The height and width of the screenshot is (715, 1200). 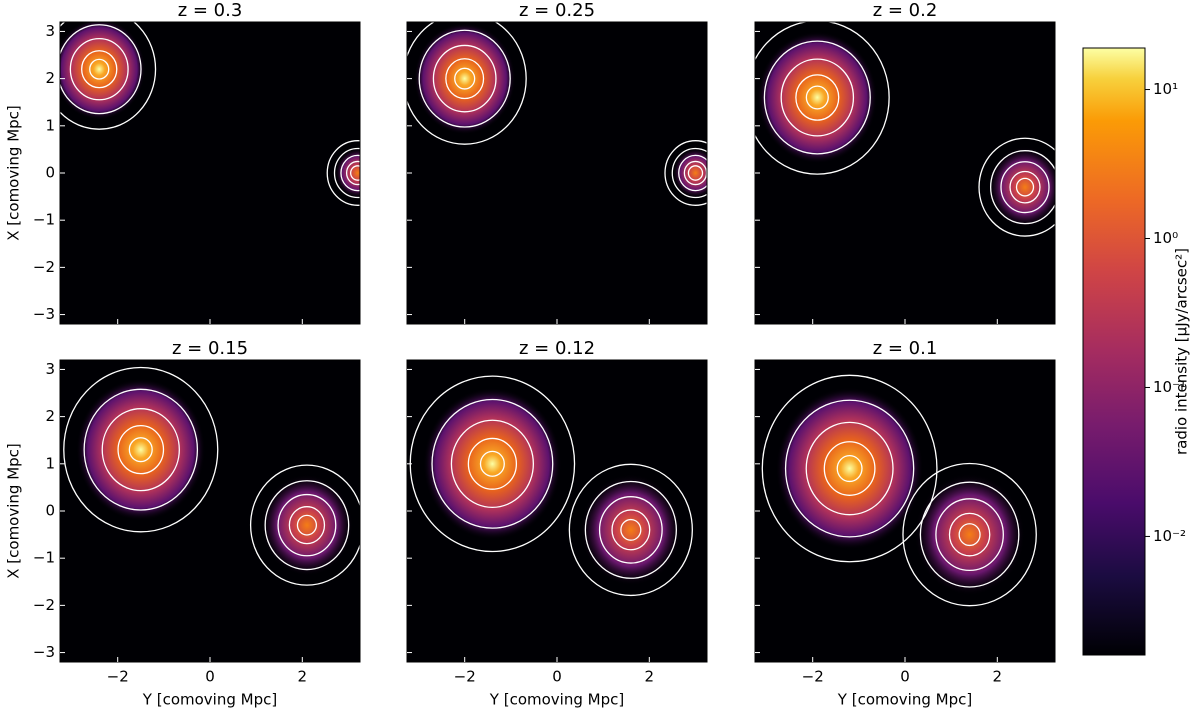 What do you see at coordinates (905, 348) in the screenshot?
I see `panel-title: z = 0.1` at bounding box center [905, 348].